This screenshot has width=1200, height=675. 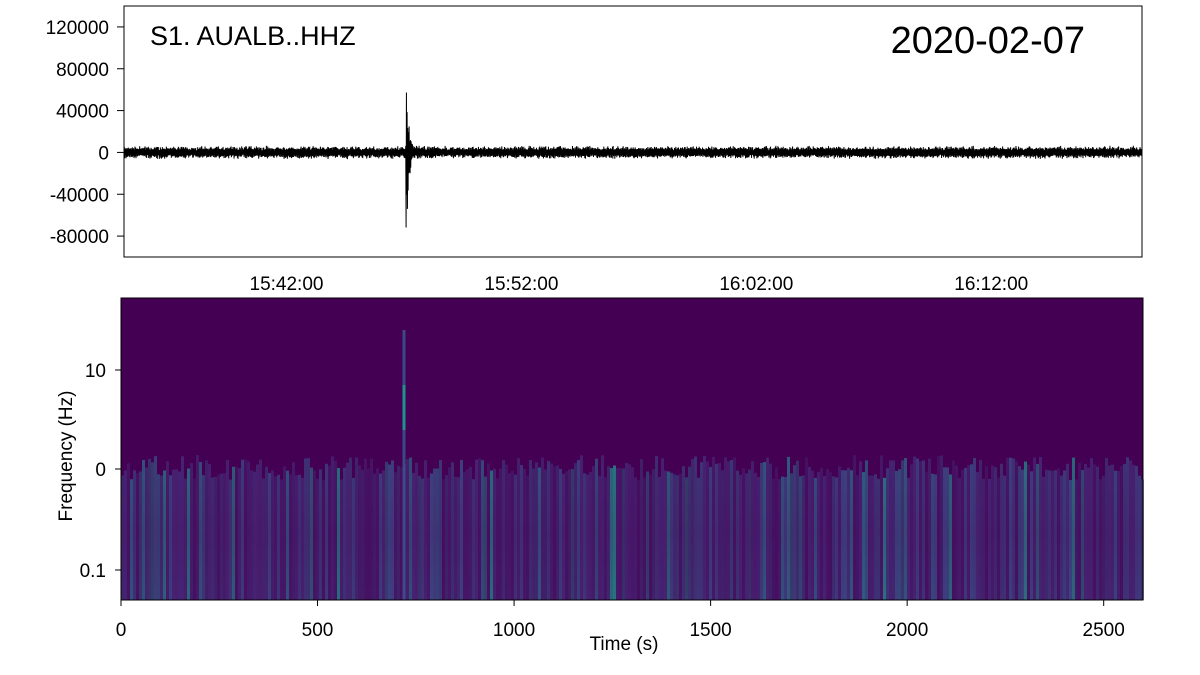 What do you see at coordinates (120, 131) in the screenshot?
I see `waveform-y-tick-marks` at bounding box center [120, 131].